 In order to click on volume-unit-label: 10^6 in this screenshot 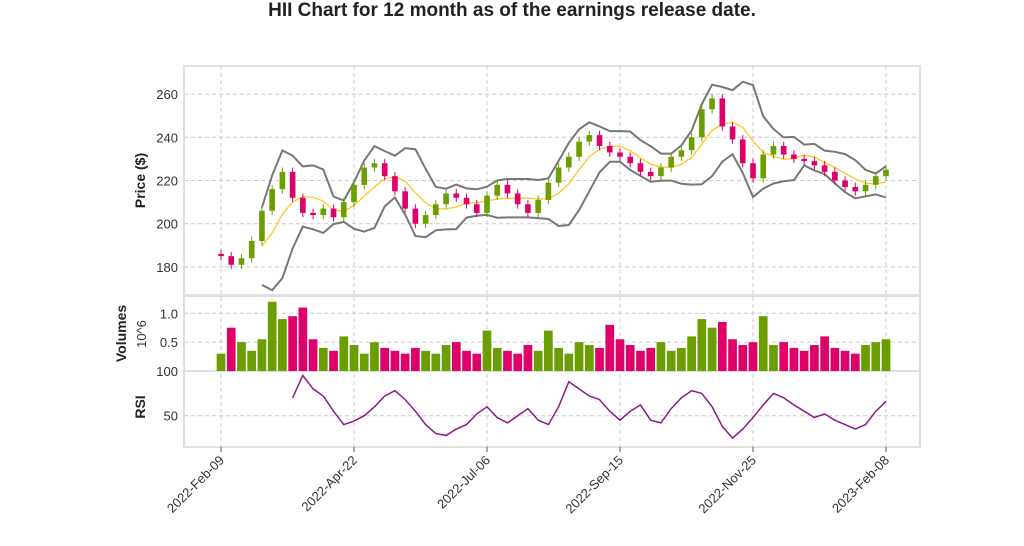, I will do `click(141, 334)`.